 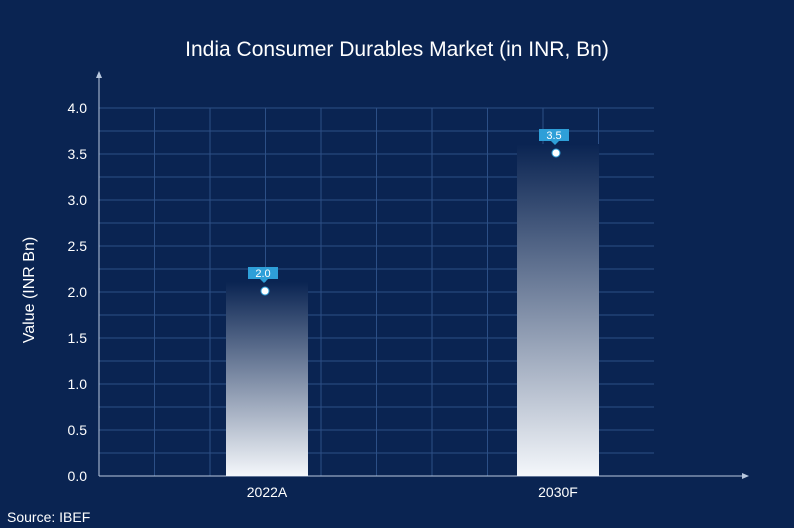 I want to click on y-axis-arrow, so click(x=99, y=74).